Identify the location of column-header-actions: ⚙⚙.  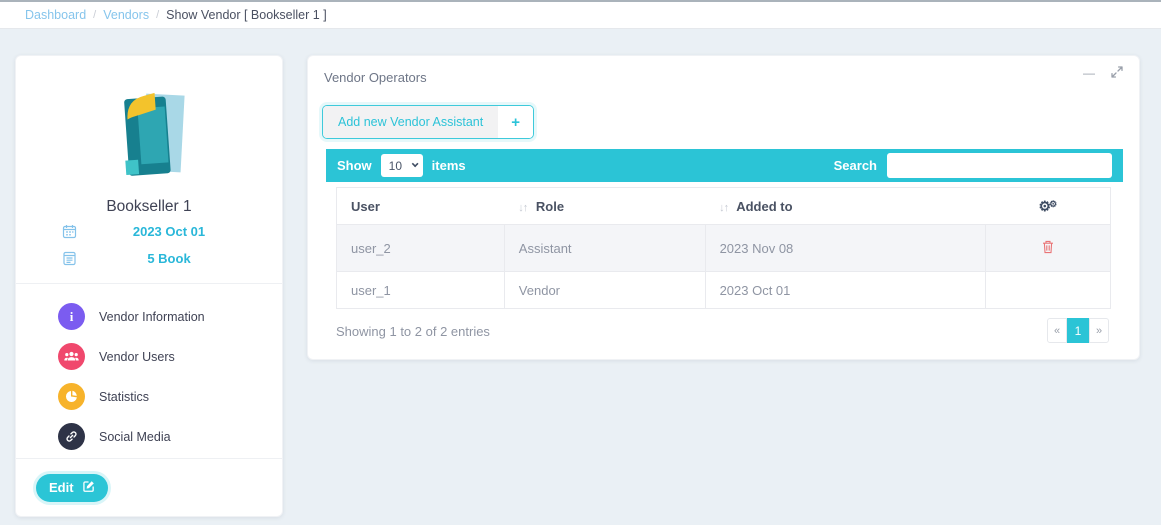
(1048, 206).